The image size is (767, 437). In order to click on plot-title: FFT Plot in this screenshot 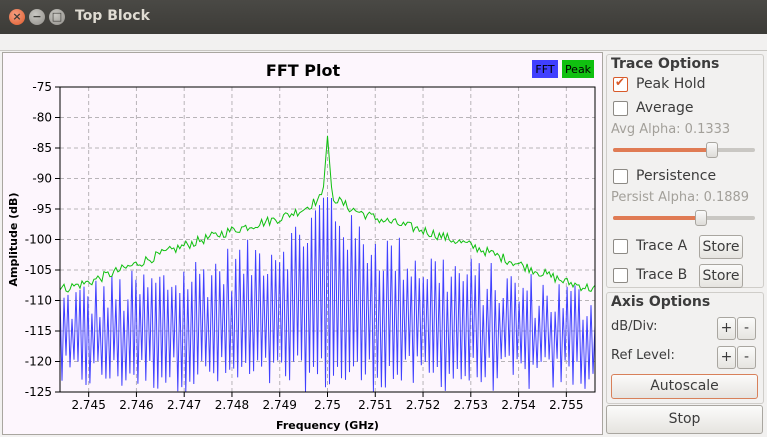, I will do `click(303, 70)`.